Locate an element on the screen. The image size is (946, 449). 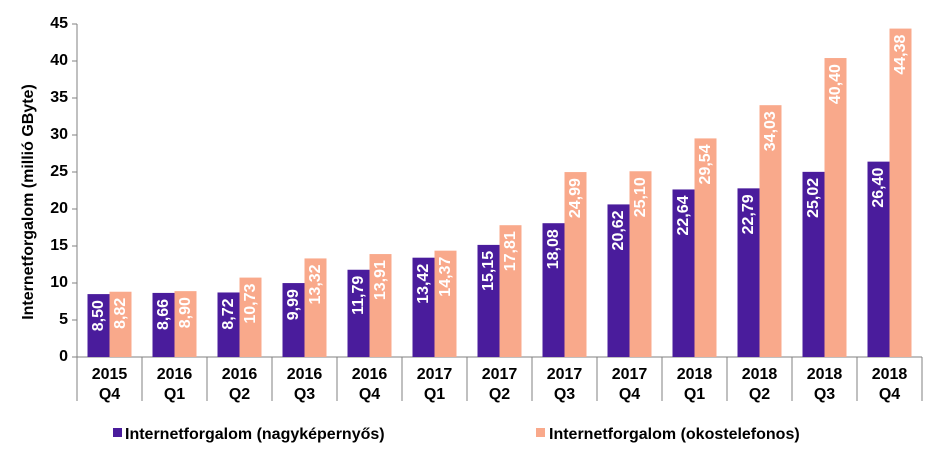
y-tick-label: 5 is located at coordinates (63, 319).